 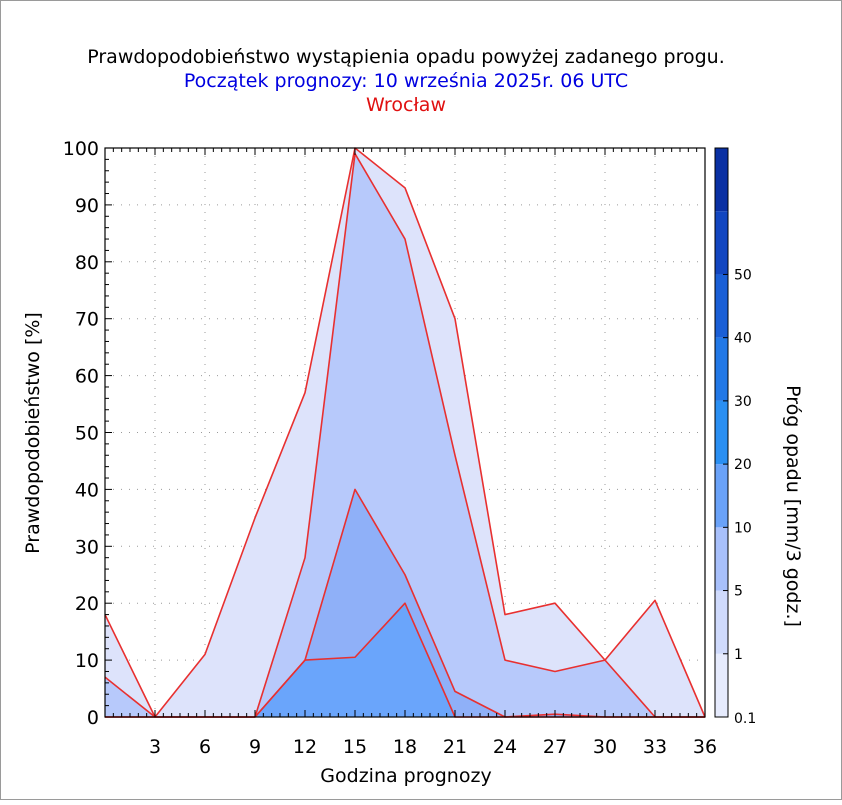 What do you see at coordinates (205, 747) in the screenshot?
I see `x-tick-label: 6` at bounding box center [205, 747].